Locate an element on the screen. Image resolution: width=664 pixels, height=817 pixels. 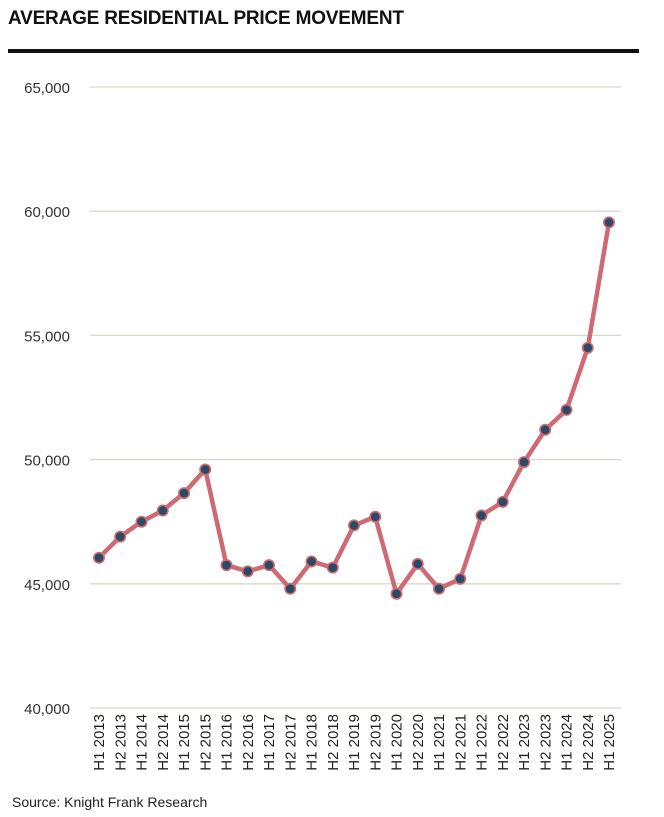
x-tick-label: H2 2016 is located at coordinates (248, 742).